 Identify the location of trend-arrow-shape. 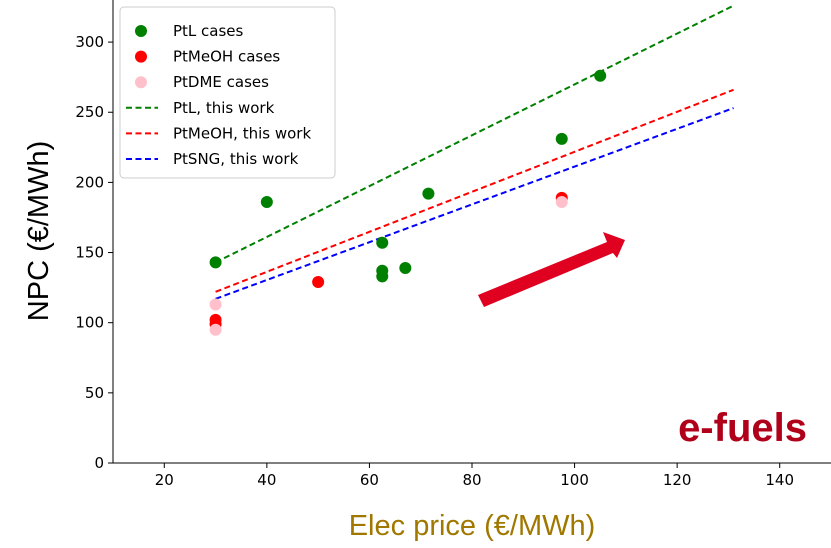
(551, 269).